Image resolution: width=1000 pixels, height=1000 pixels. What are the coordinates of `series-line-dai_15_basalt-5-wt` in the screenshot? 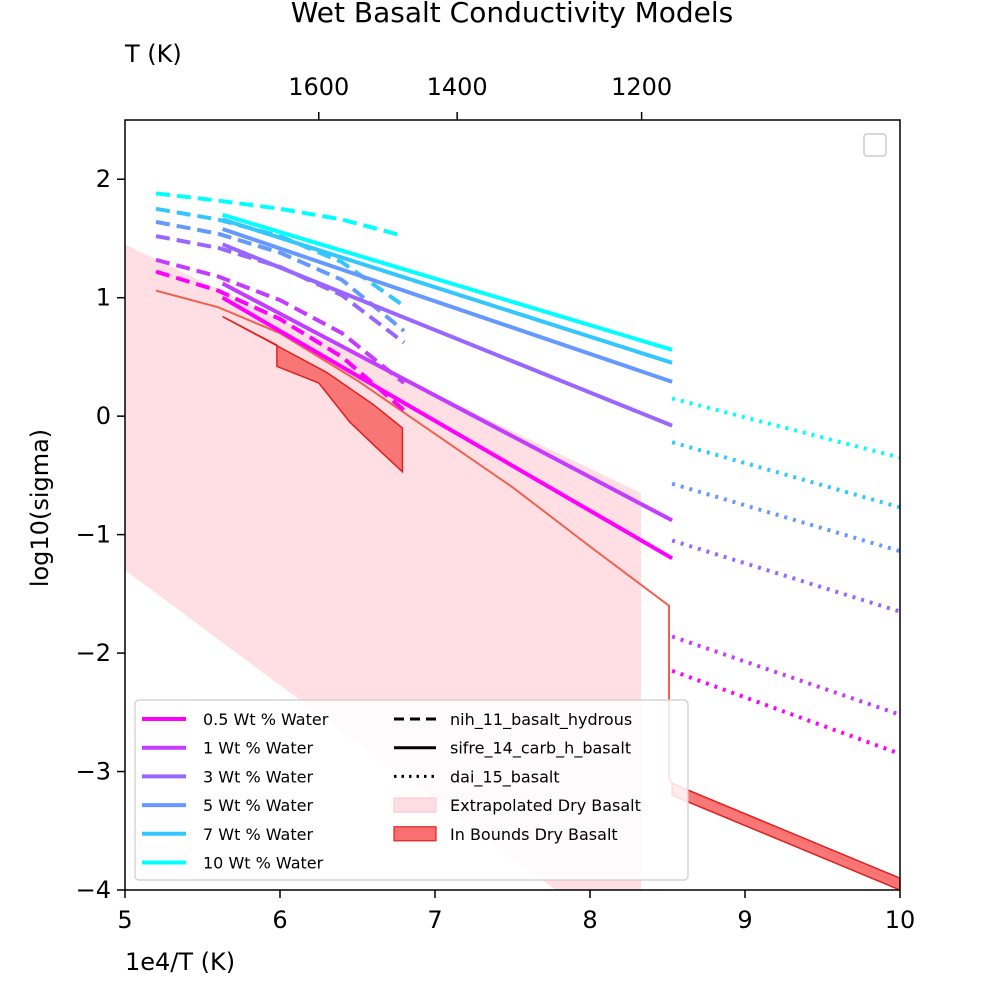 It's located at (785, 517).